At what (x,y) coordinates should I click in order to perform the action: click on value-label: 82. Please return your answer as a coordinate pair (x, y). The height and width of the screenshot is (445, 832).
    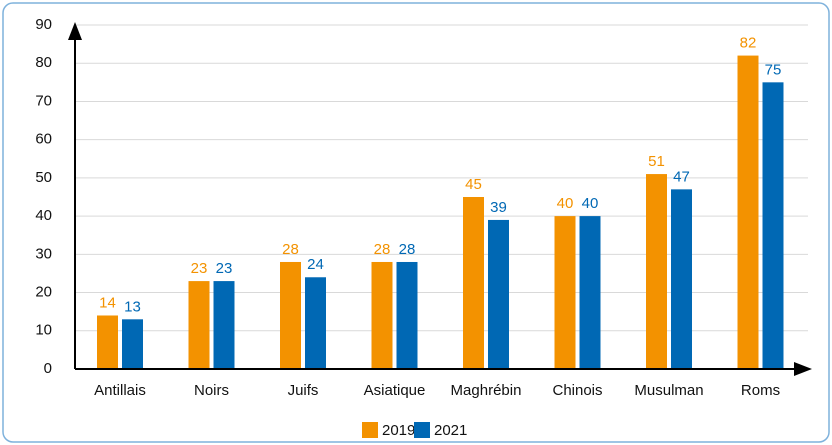
    Looking at the image, I should click on (748, 43).